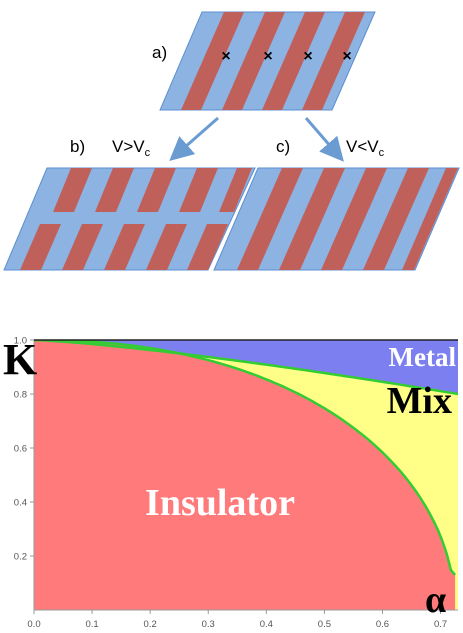 This screenshot has width=463, height=633. What do you see at coordinates (20, 359) in the screenshot?
I see `axis-label-k: K` at bounding box center [20, 359].